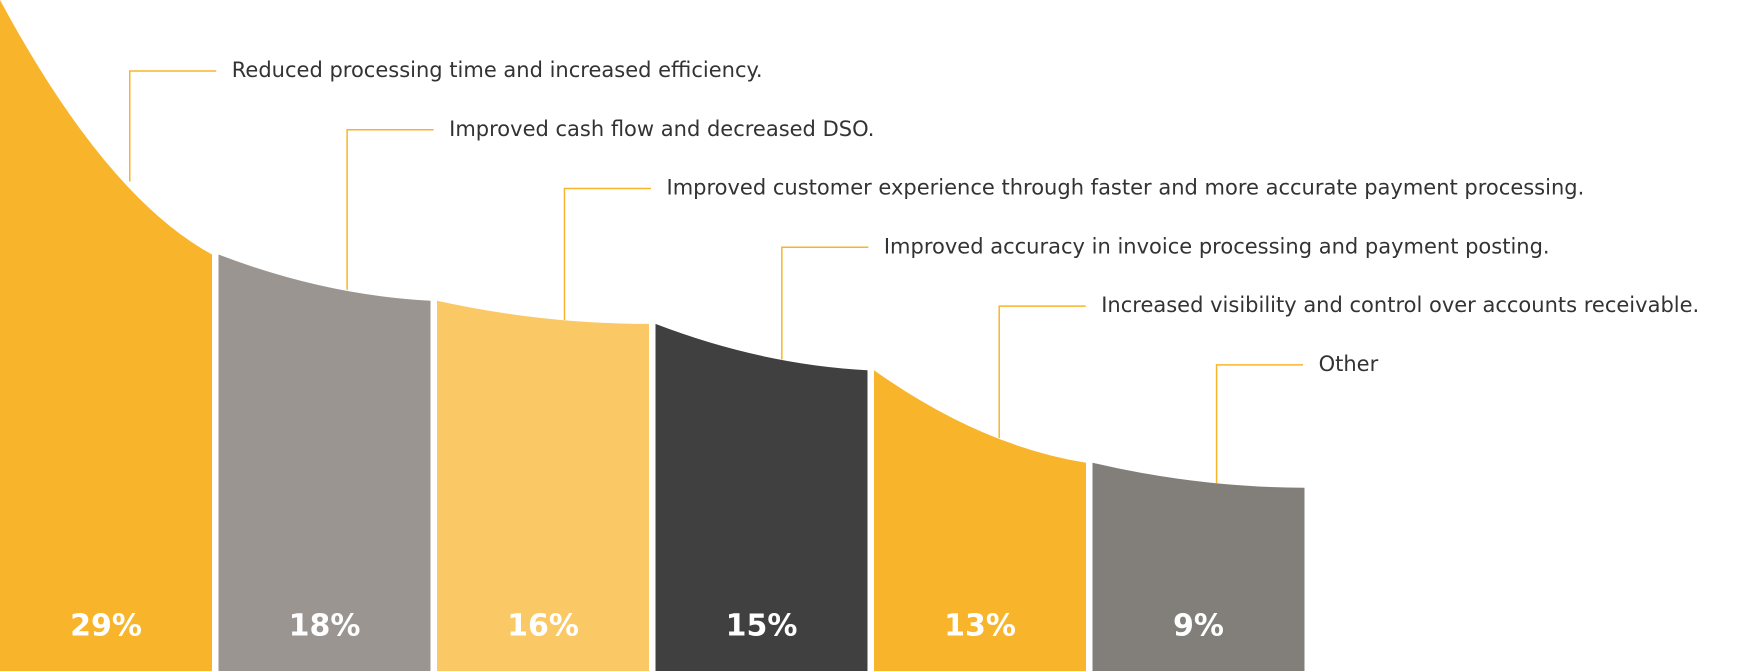 Image resolution: width=1739 pixels, height=671 pixels. What do you see at coordinates (661, 129) in the screenshot?
I see `category-label: Improved cash flow and decreased DSO.` at bounding box center [661, 129].